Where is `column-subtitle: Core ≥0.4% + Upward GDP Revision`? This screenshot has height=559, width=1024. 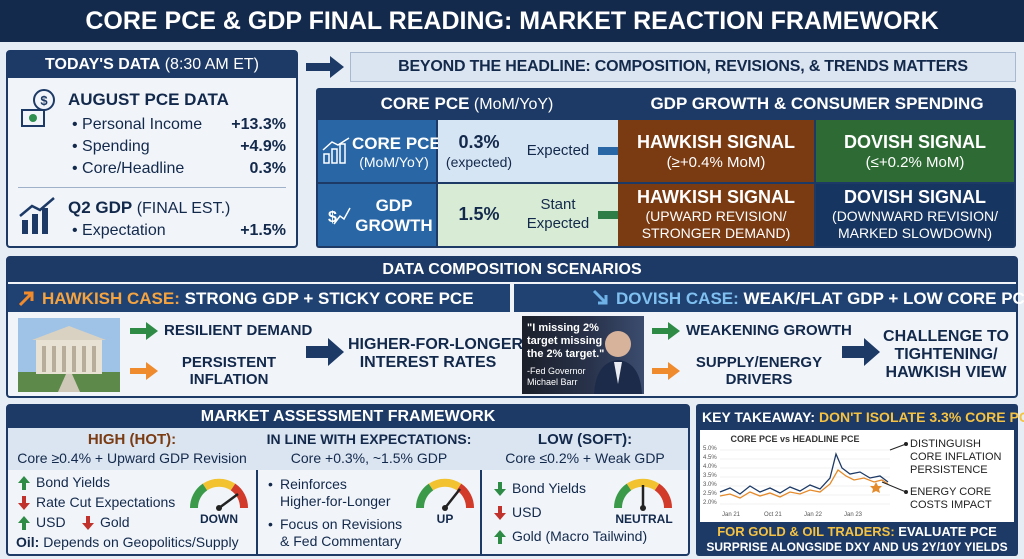
column-subtitle: Core ≥0.4% + Upward GDP Revision is located at coordinates (132, 458).